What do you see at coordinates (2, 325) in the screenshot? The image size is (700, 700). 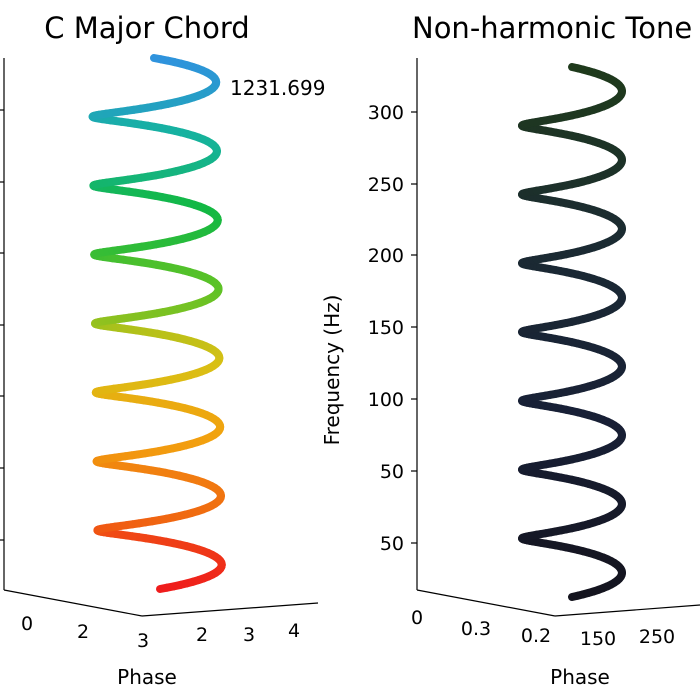 I see `y-ticks-c-major` at bounding box center [2, 325].